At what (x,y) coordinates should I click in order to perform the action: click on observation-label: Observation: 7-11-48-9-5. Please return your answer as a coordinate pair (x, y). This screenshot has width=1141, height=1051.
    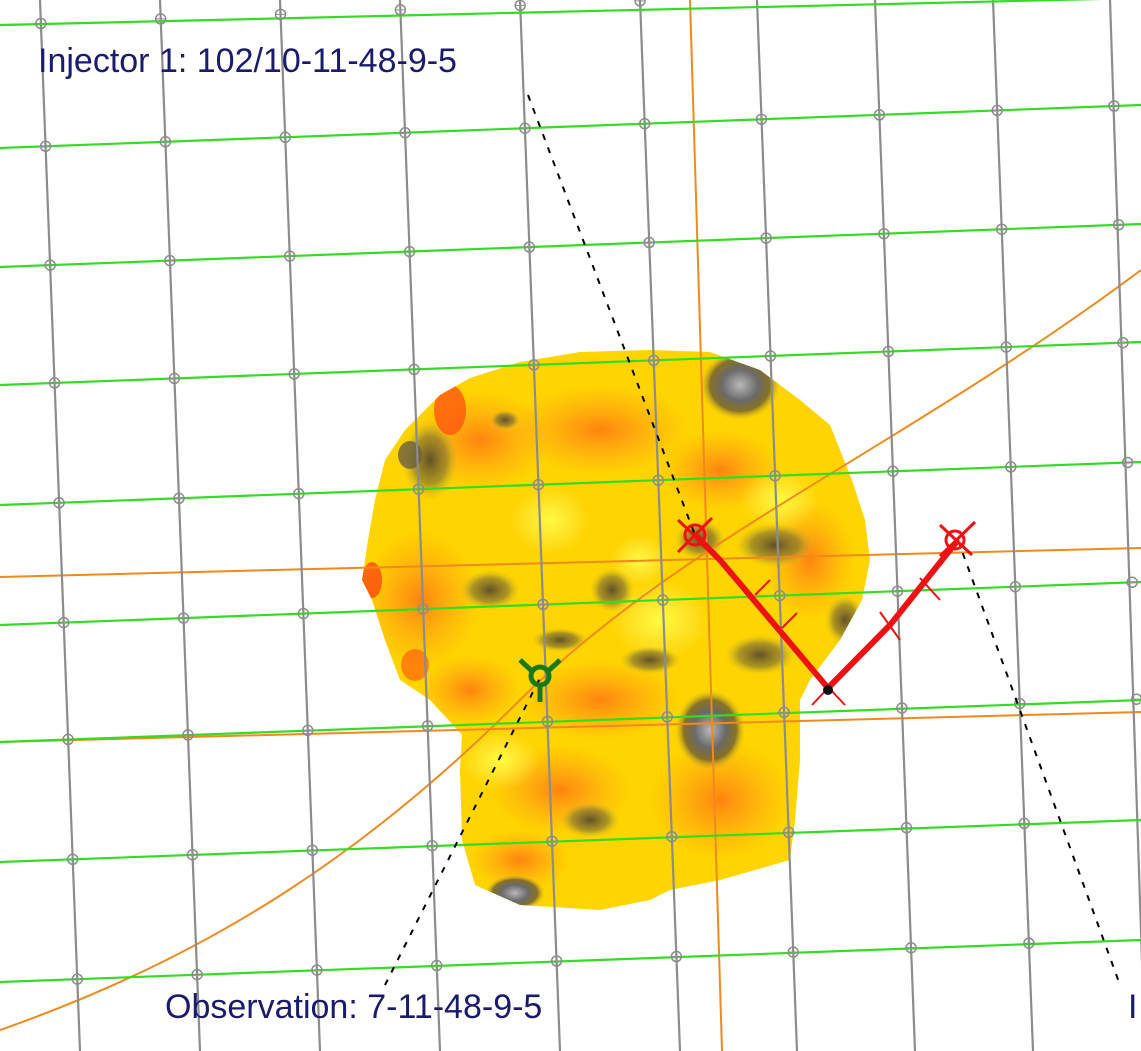
    Looking at the image, I should click on (354, 1007).